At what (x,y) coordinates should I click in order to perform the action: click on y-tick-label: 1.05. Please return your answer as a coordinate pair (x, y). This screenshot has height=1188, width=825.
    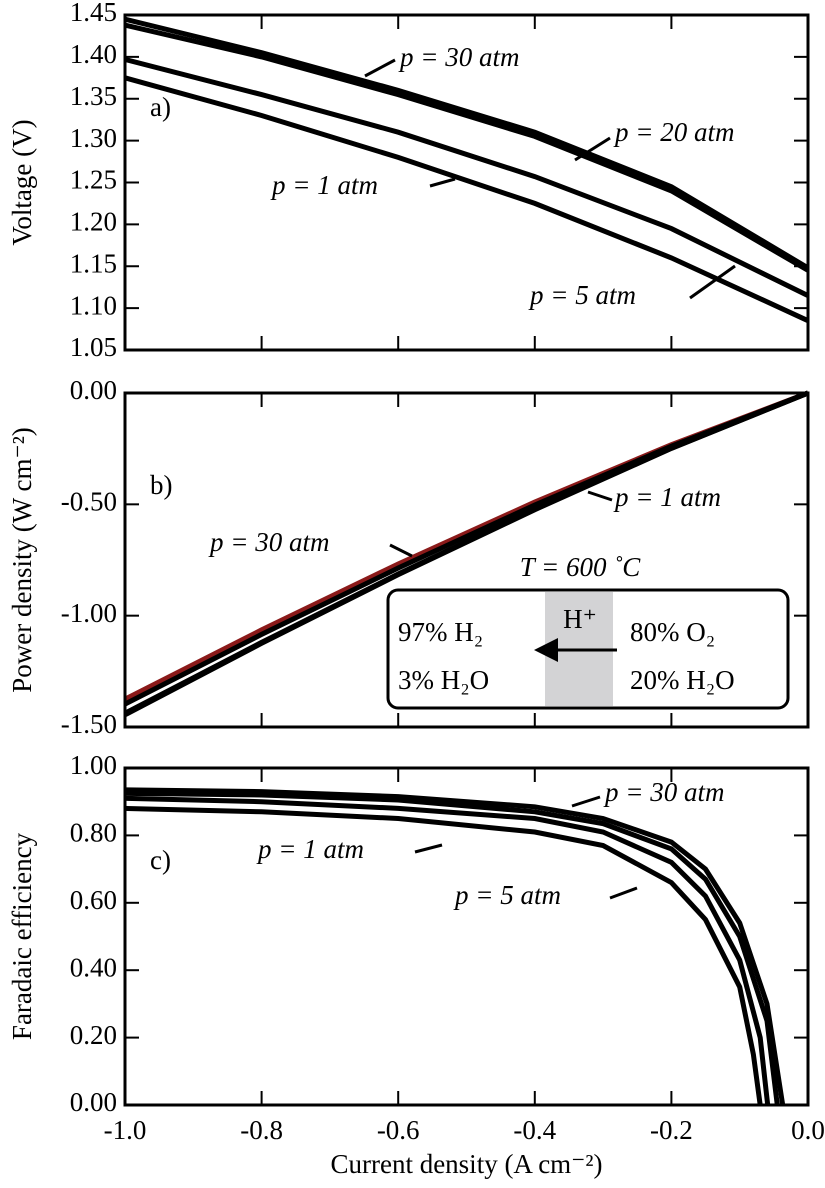
    Looking at the image, I should click on (93, 347).